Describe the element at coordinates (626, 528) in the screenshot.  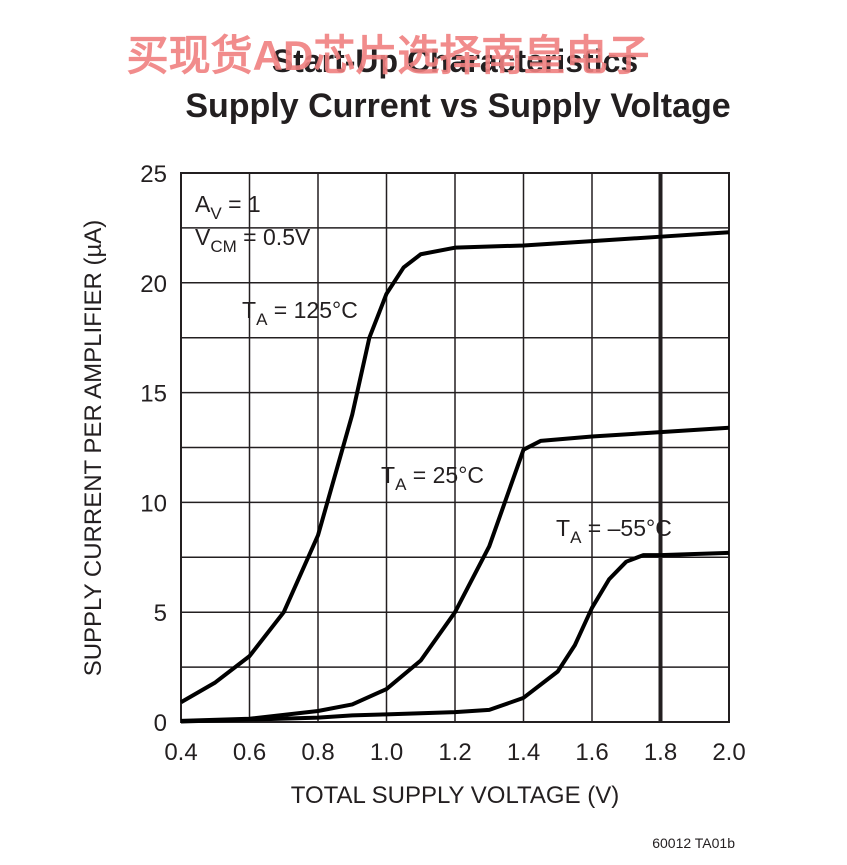
I see `label-rest: = –55°C` at that location.